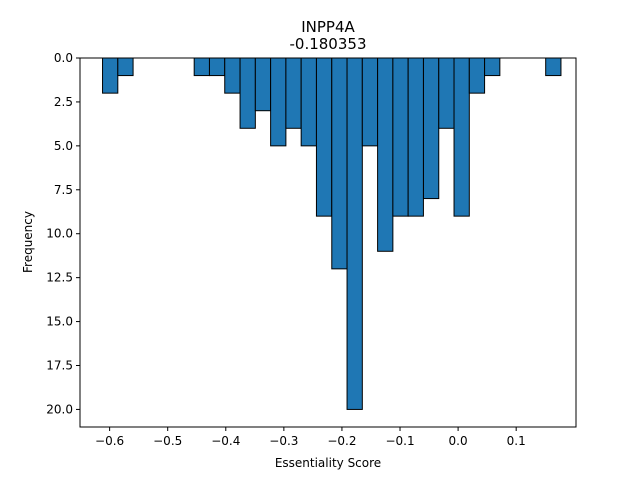 This screenshot has height=480, width=640. I want to click on x-tick-label: −0.4, so click(225, 441).